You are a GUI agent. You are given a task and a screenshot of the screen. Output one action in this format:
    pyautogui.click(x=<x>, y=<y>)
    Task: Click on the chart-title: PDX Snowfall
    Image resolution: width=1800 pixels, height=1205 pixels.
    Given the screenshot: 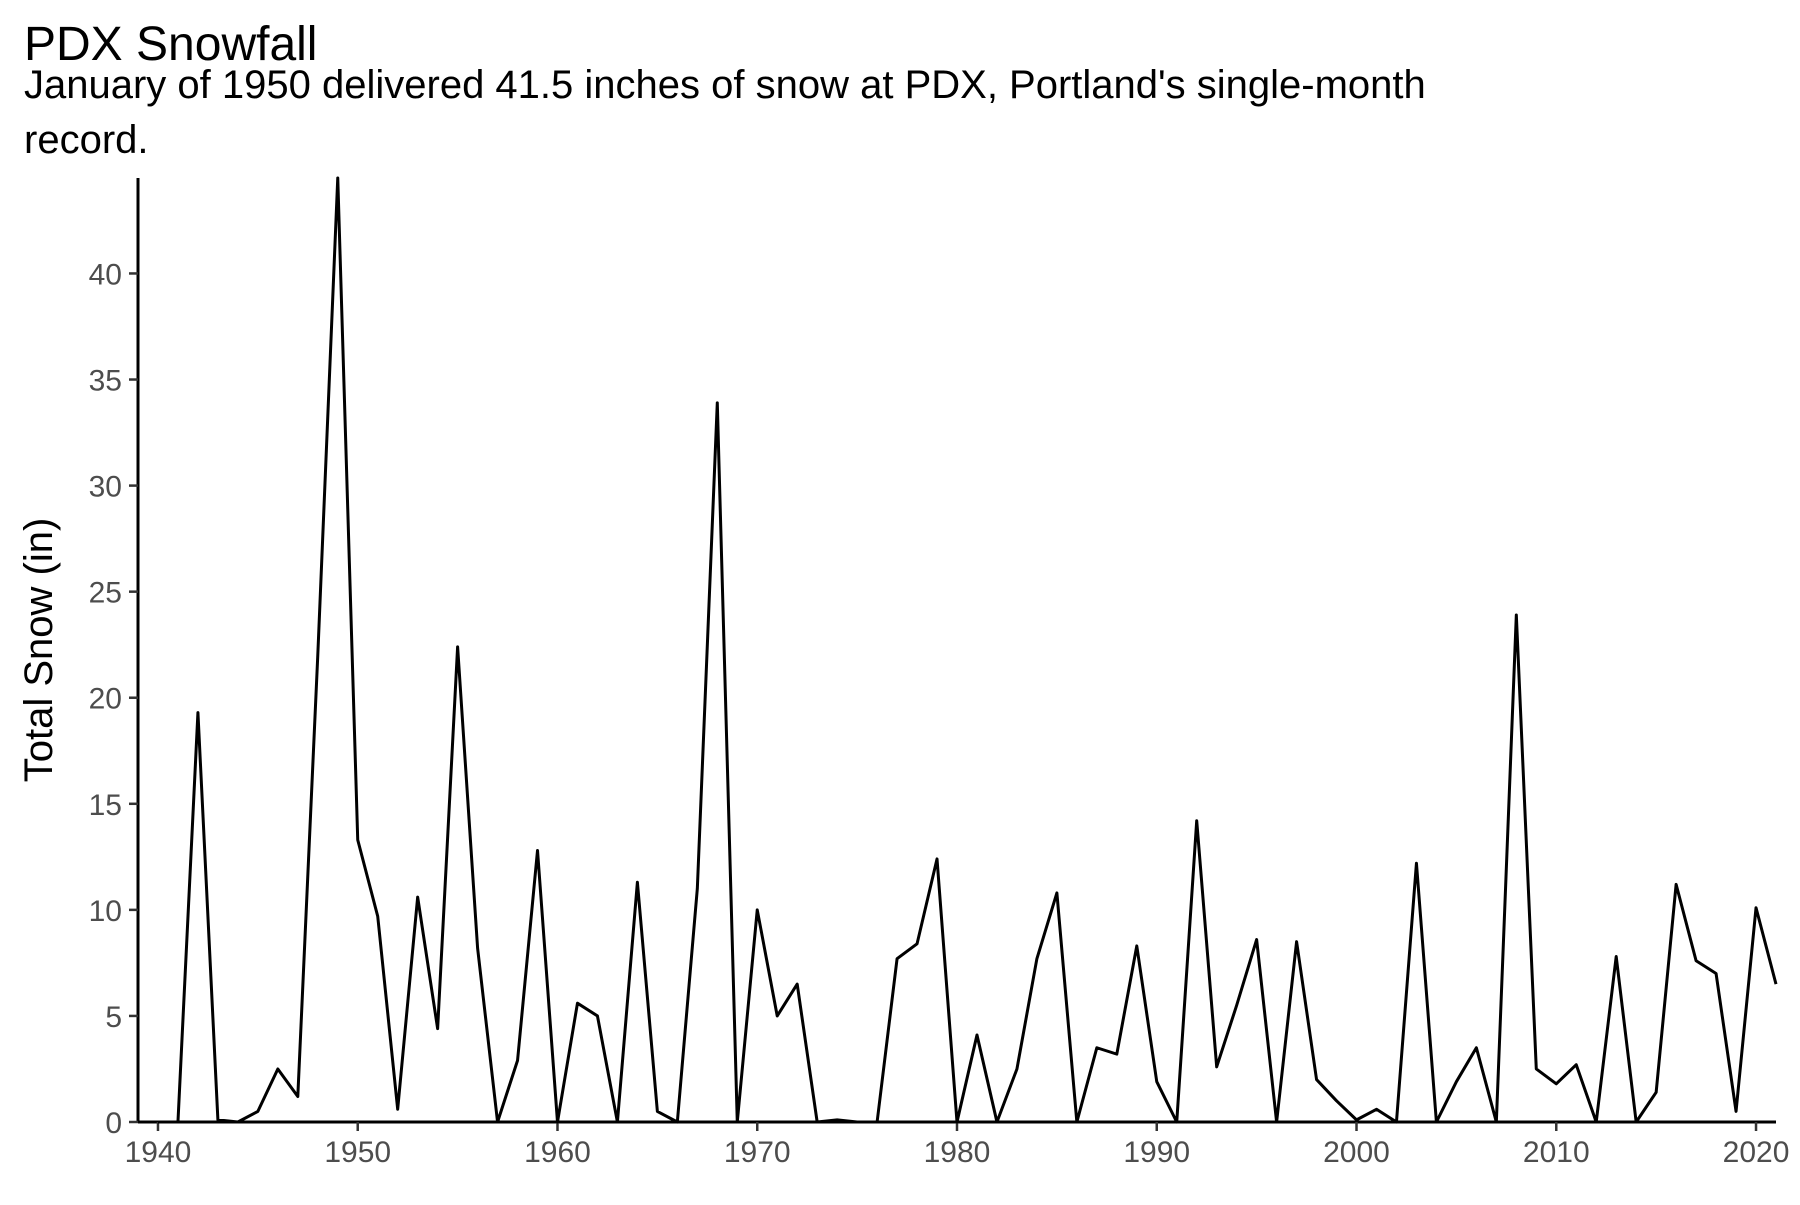 What is the action you would take?
    pyautogui.click(x=170, y=44)
    